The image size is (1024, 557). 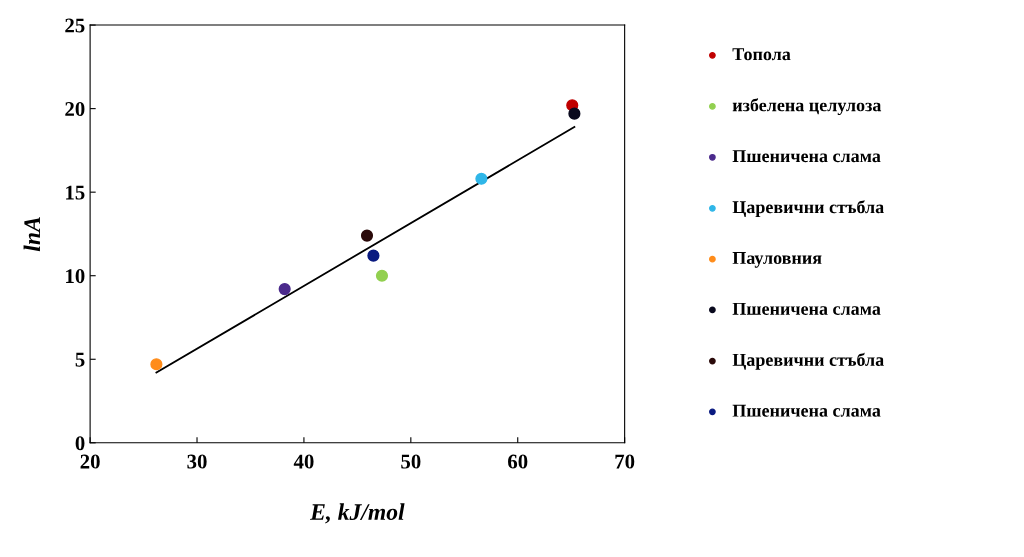 I want to click on x-tick-label: 60, so click(x=518, y=461).